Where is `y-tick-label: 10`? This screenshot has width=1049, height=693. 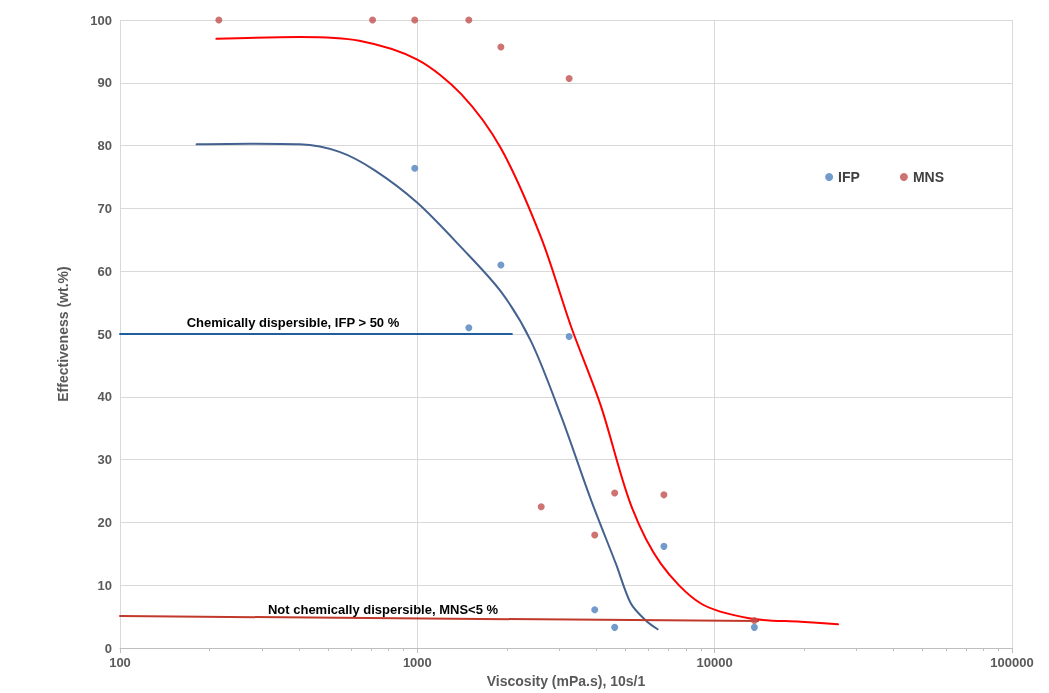 y-tick-label: 10 is located at coordinates (104, 585).